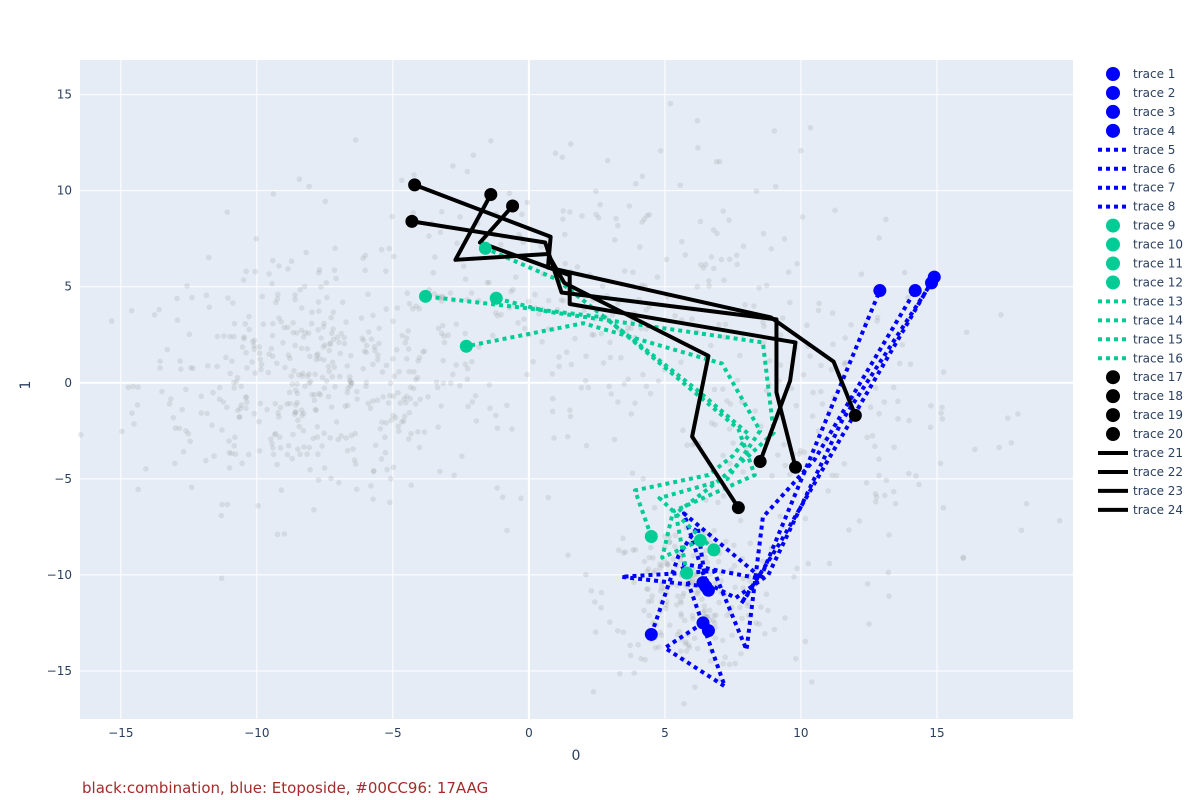  I want to click on legend-item: trace 23, so click(1140, 491).